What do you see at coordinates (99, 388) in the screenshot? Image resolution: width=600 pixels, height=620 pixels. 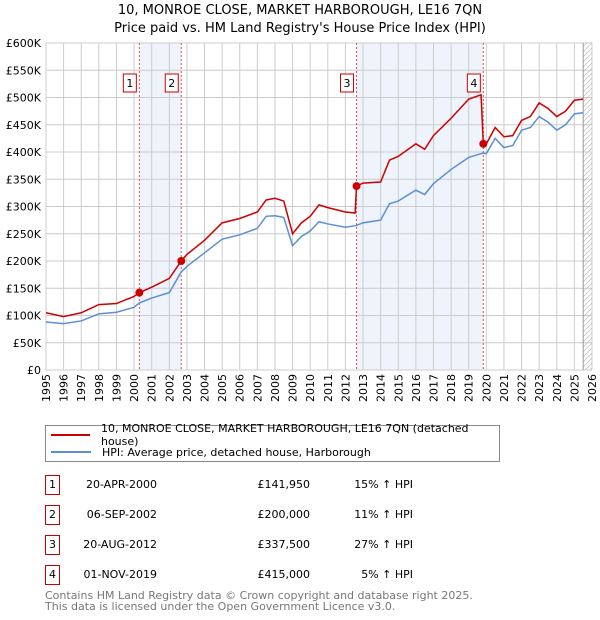 I see `x-tick-label: 1998` at bounding box center [99, 388].